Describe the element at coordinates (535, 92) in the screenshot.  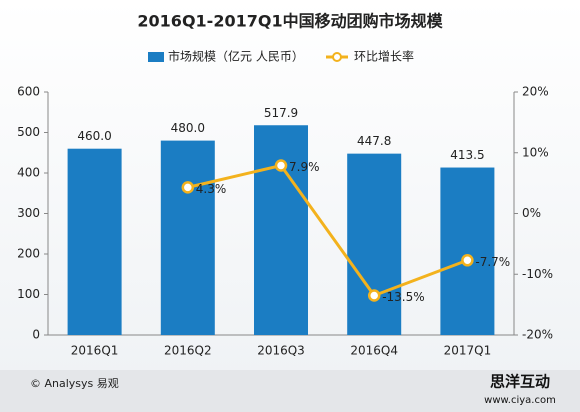
I see `y2-tick-label: 20%` at that location.